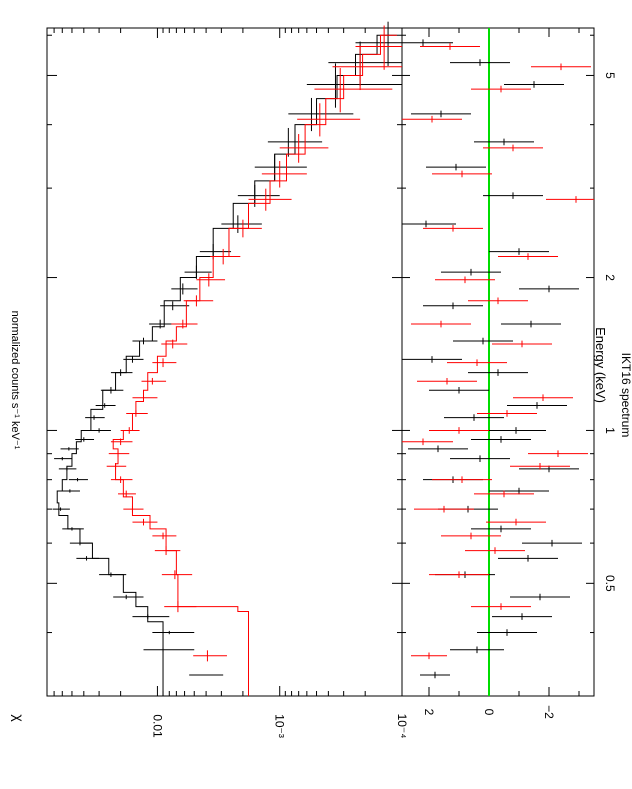 This screenshot has width=632, height=789. What do you see at coordinates (610, 277) in the screenshot?
I see `x-tick-label: 2` at bounding box center [610, 277].